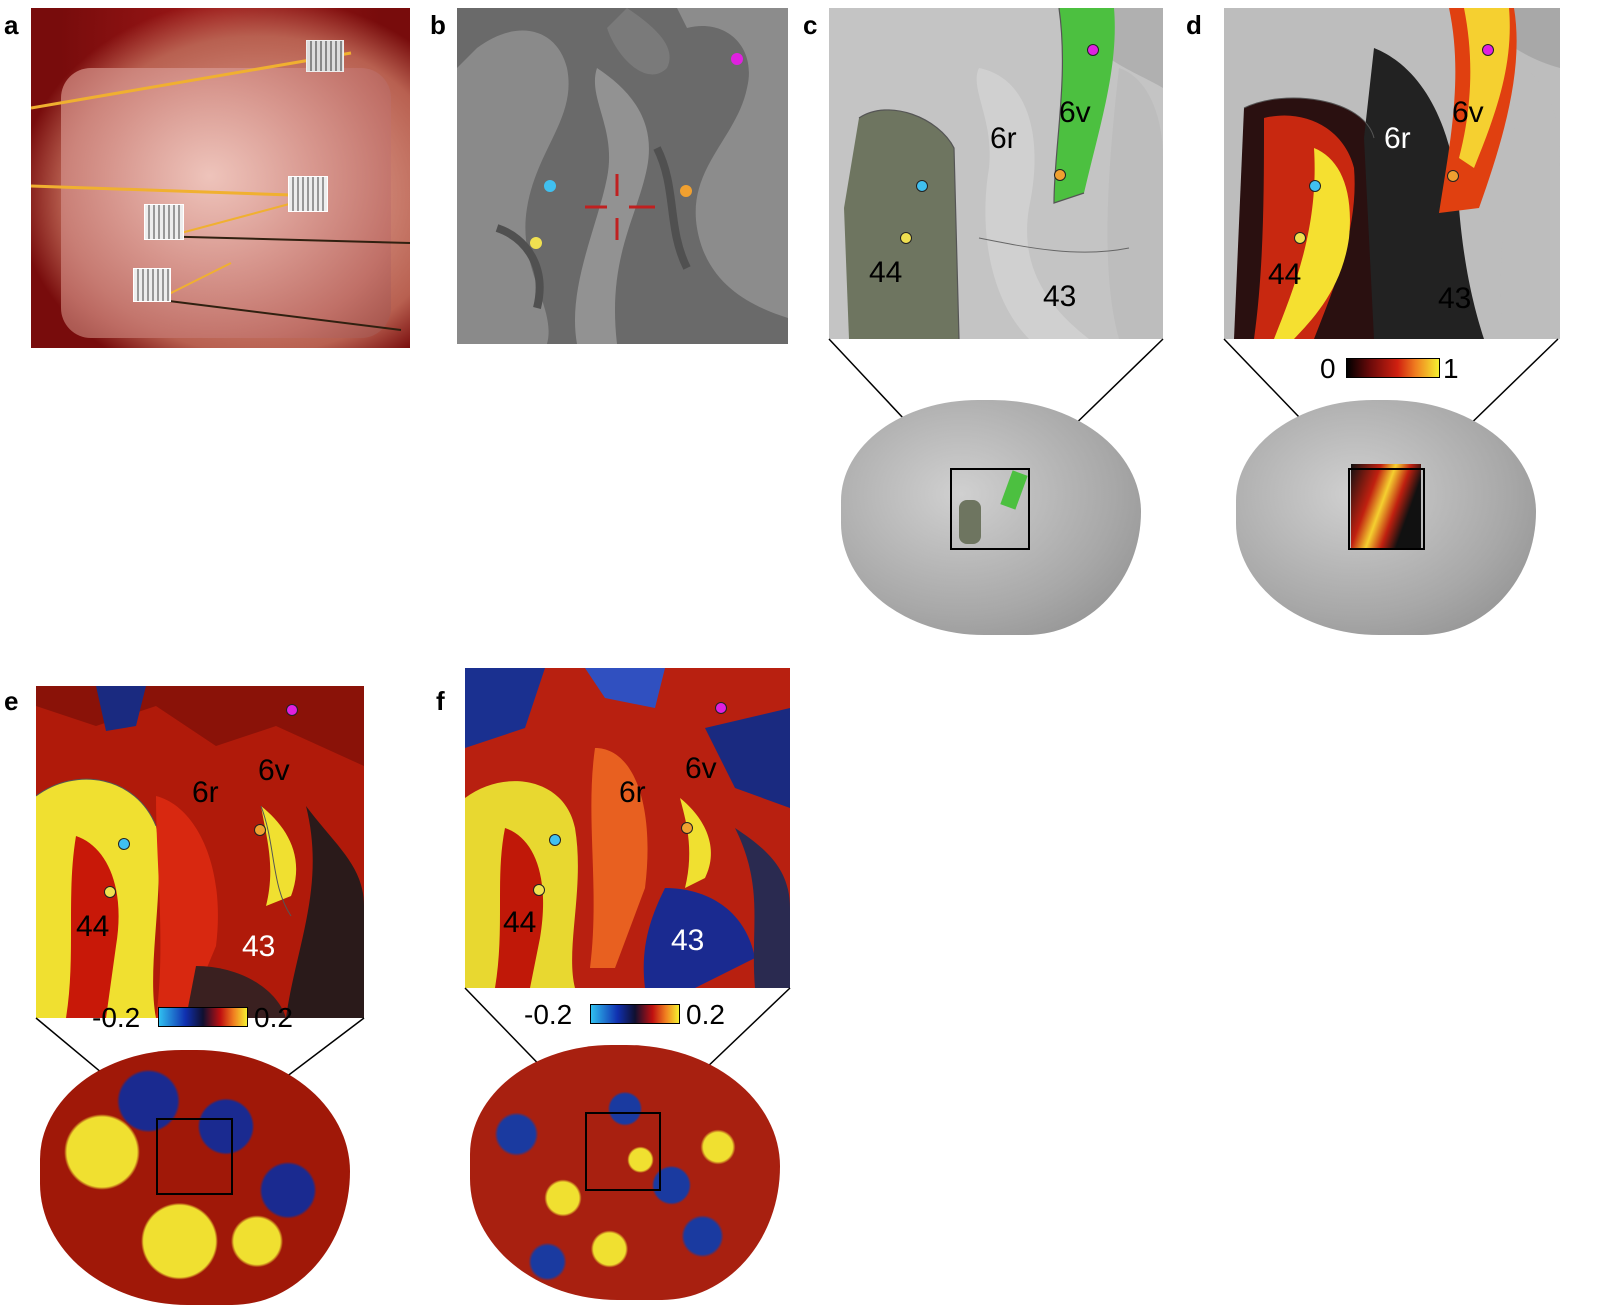  I want to click on colorbar-max-d: 1, so click(1451, 368).